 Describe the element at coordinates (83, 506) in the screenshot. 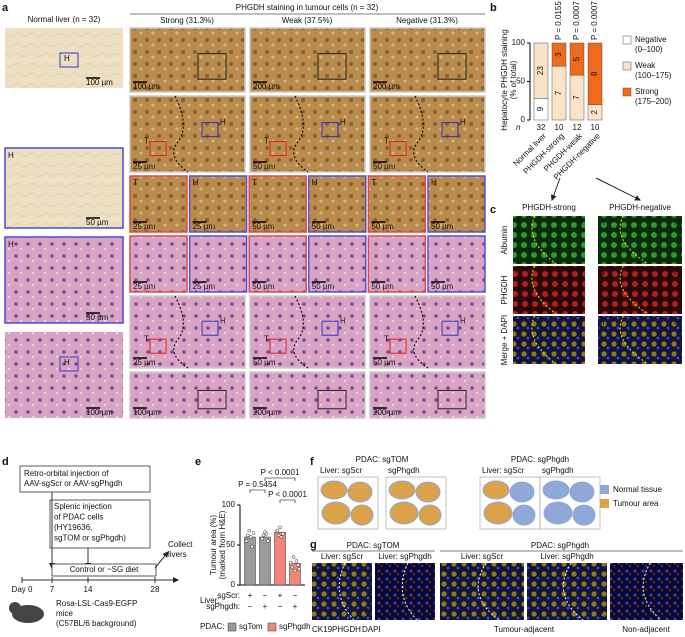

I see `box-text: Splenic injection` at that location.